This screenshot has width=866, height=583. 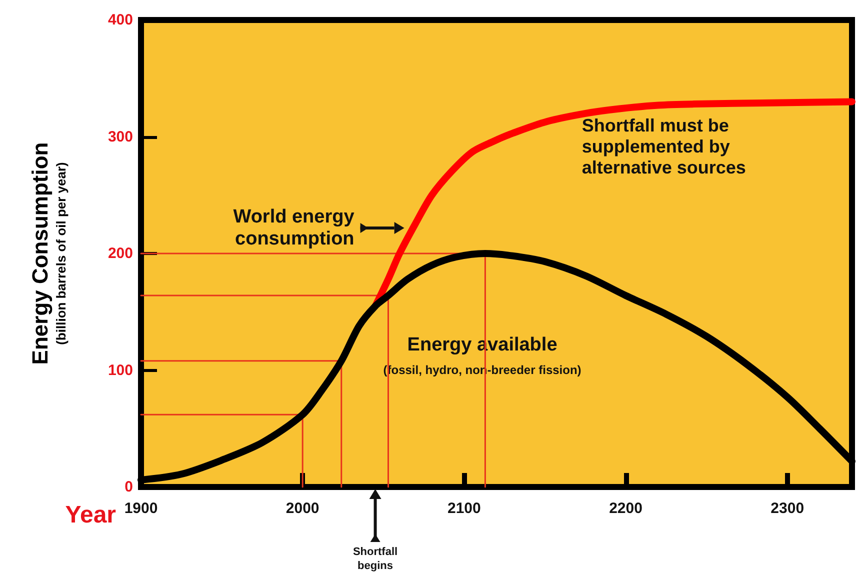 I want to click on y-tick-label: 0, so click(x=128, y=487).